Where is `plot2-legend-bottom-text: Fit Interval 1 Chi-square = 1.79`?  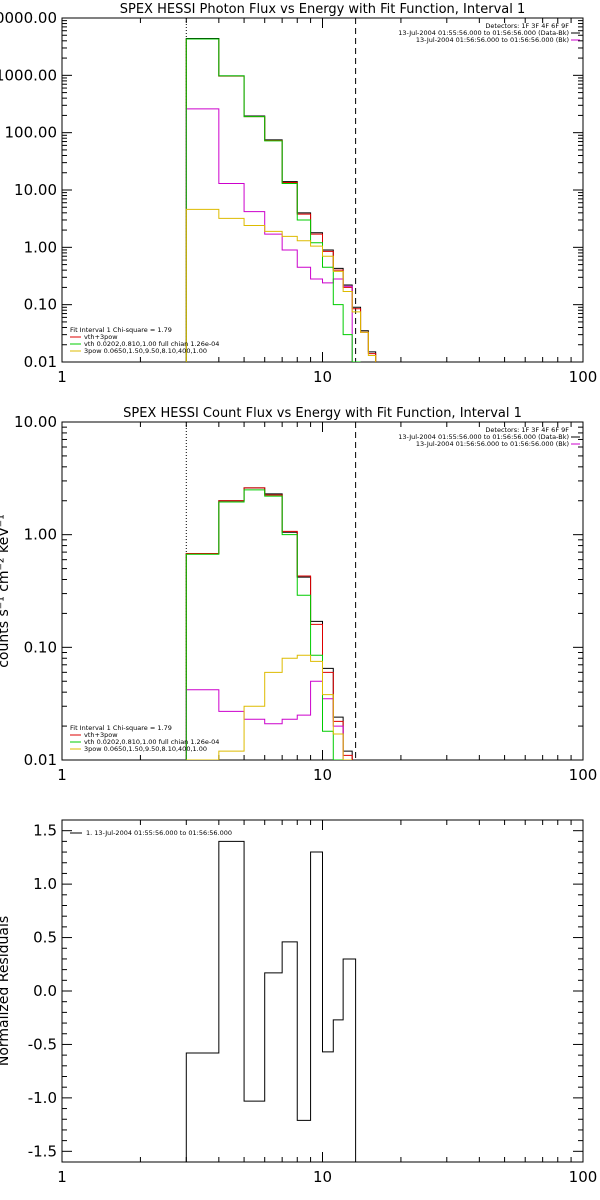
plot2-legend-bottom-text: Fit Interval 1 Chi-square = 1.79 is located at coordinates (121, 728).